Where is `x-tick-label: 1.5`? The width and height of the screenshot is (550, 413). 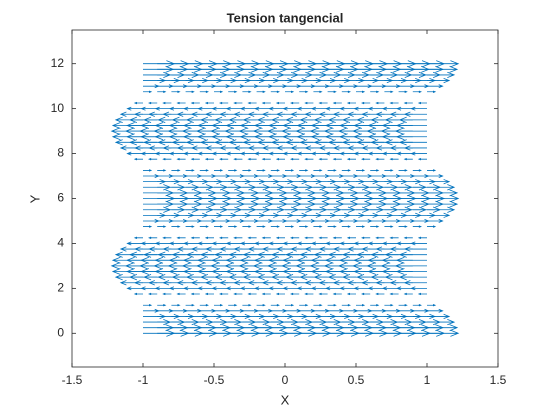 x-tick-label: 1.5 is located at coordinates (498, 380).